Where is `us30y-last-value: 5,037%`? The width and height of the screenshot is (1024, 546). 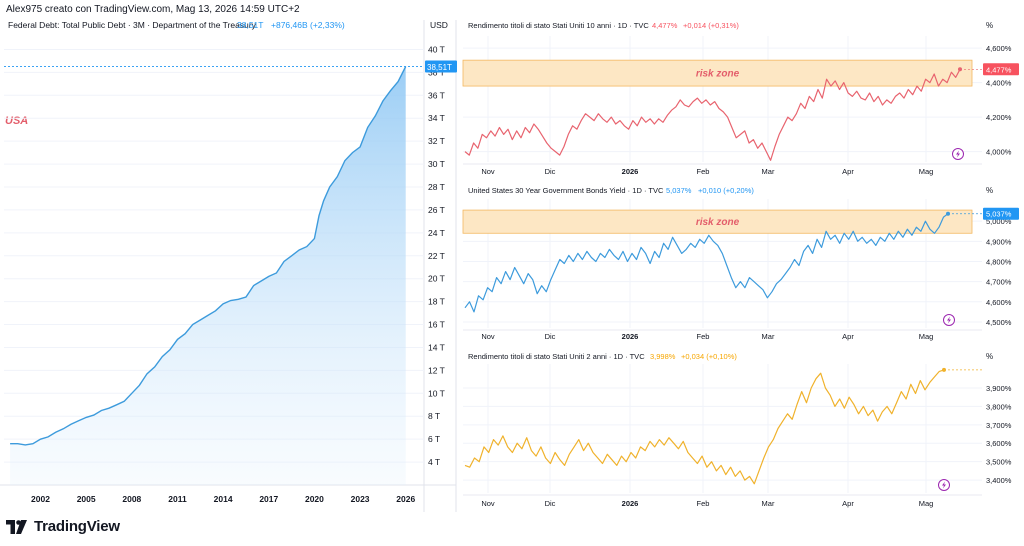
us30y-last-value: 5,037% is located at coordinates (679, 190).